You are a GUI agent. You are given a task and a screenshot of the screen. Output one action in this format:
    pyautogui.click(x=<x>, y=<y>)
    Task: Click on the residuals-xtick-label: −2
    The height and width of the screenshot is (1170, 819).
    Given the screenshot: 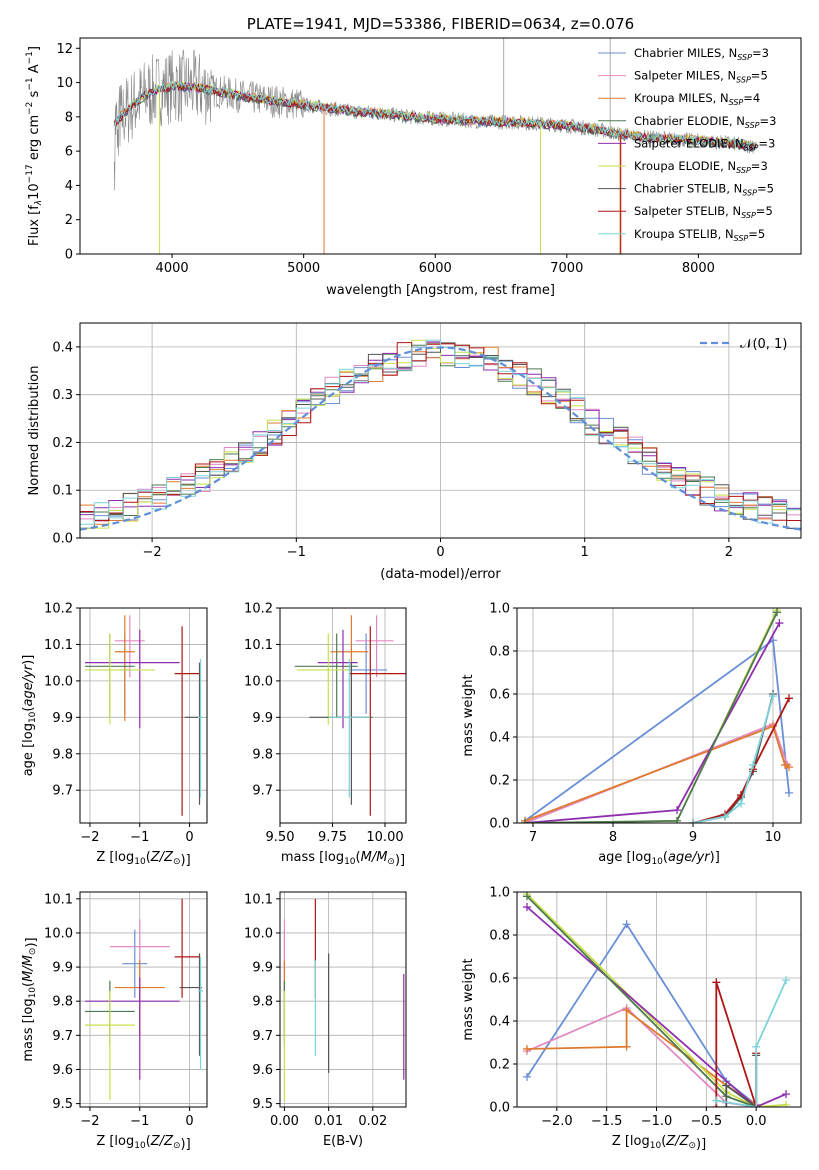 What is the action you would take?
    pyautogui.click(x=152, y=552)
    